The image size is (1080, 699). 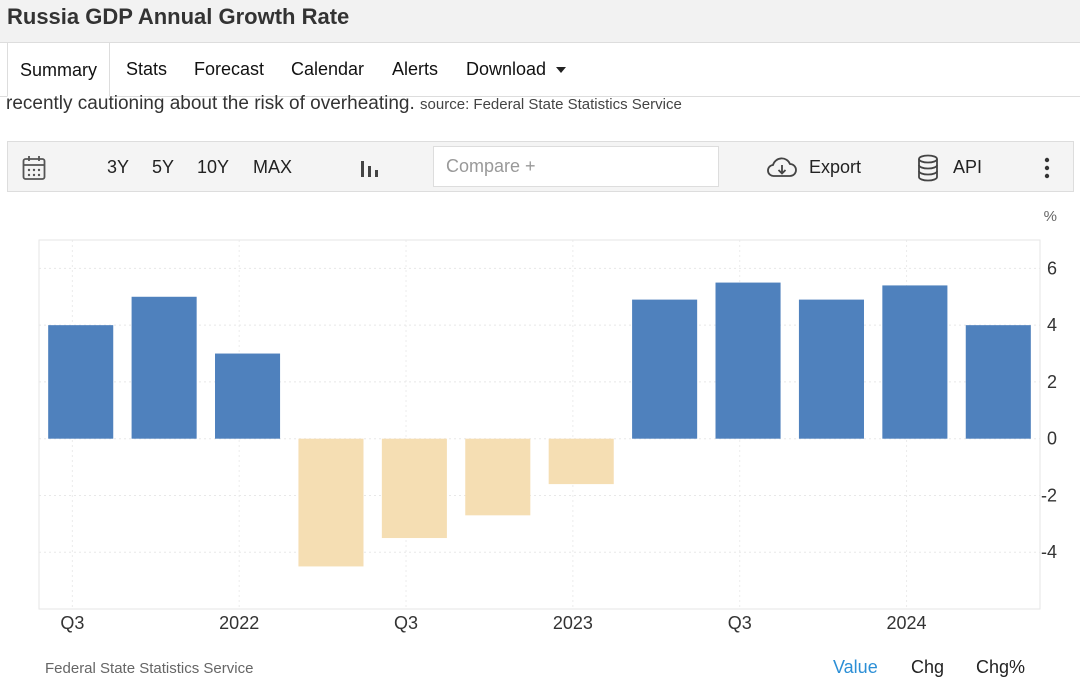 I want to click on export-button: Export, so click(x=813, y=167).